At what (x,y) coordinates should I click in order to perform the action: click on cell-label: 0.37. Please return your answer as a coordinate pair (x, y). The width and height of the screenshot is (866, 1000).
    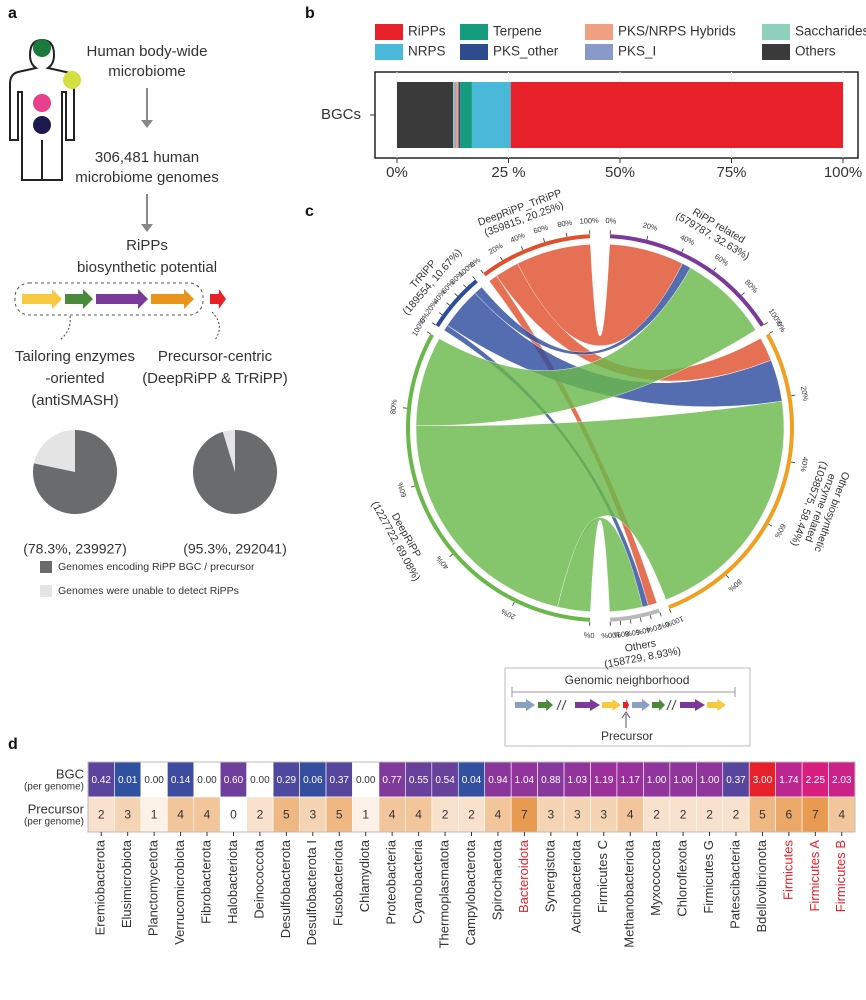
    Looking at the image, I should click on (340, 780).